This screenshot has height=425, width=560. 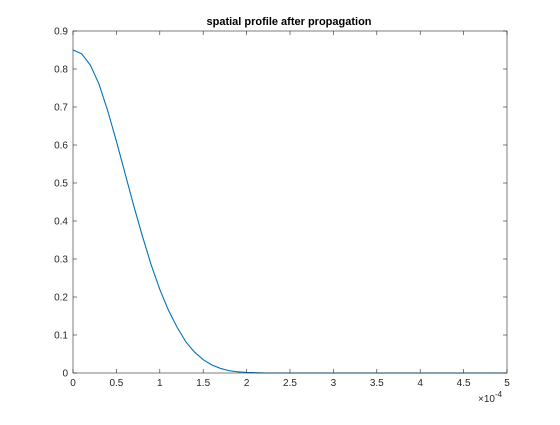 What do you see at coordinates (65, 374) in the screenshot?
I see `y-tick-label: 0` at bounding box center [65, 374].